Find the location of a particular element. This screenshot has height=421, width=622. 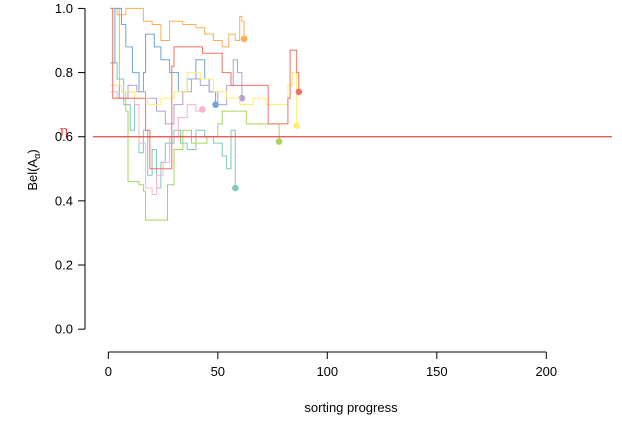

y-axis-title-close: ) is located at coordinates (32, 151).